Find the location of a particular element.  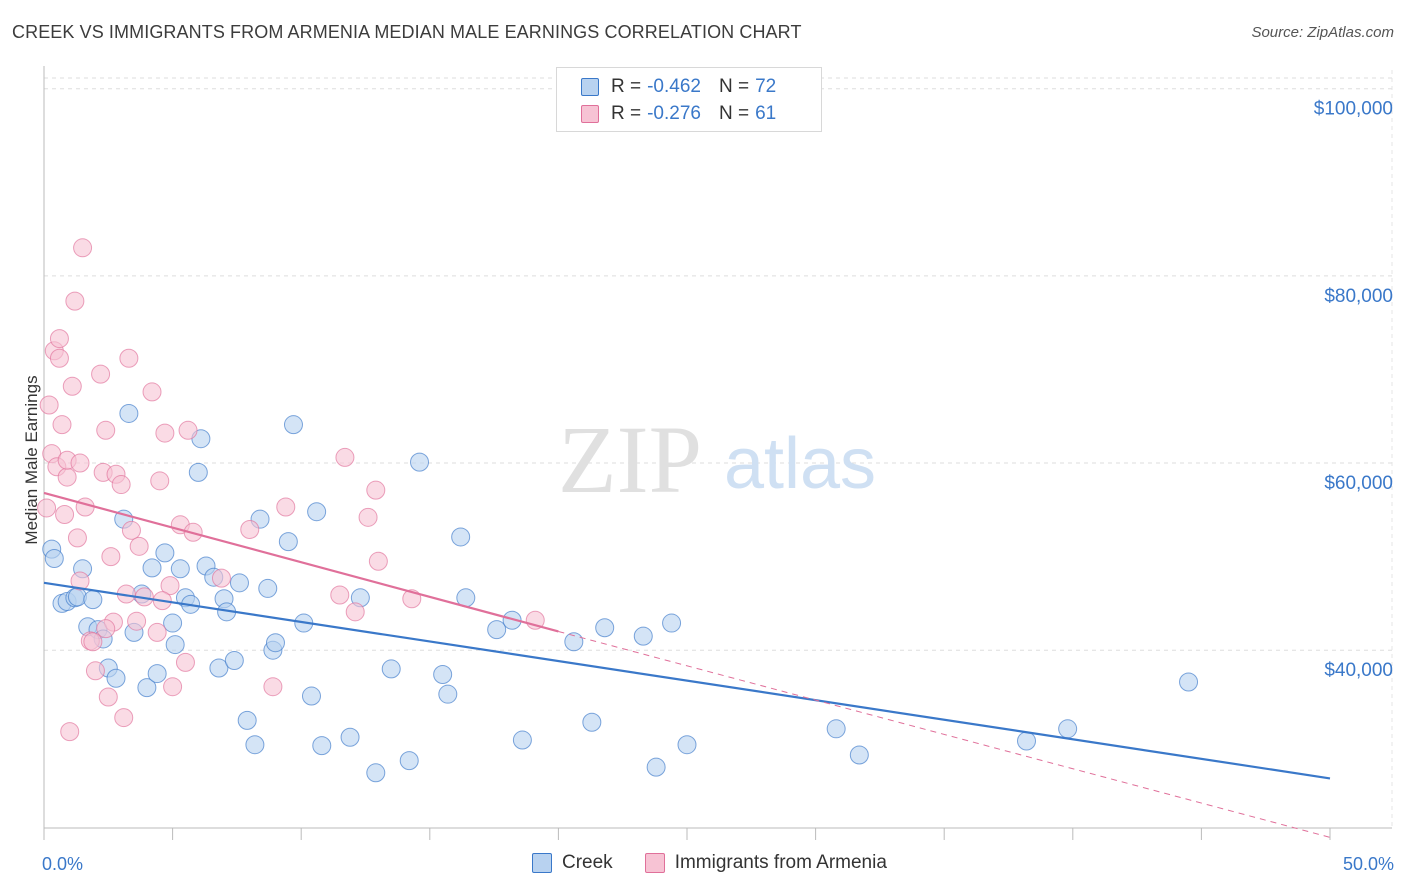

series-legend: Creek Immigrants from Armenia is located at coordinates (725, 863).